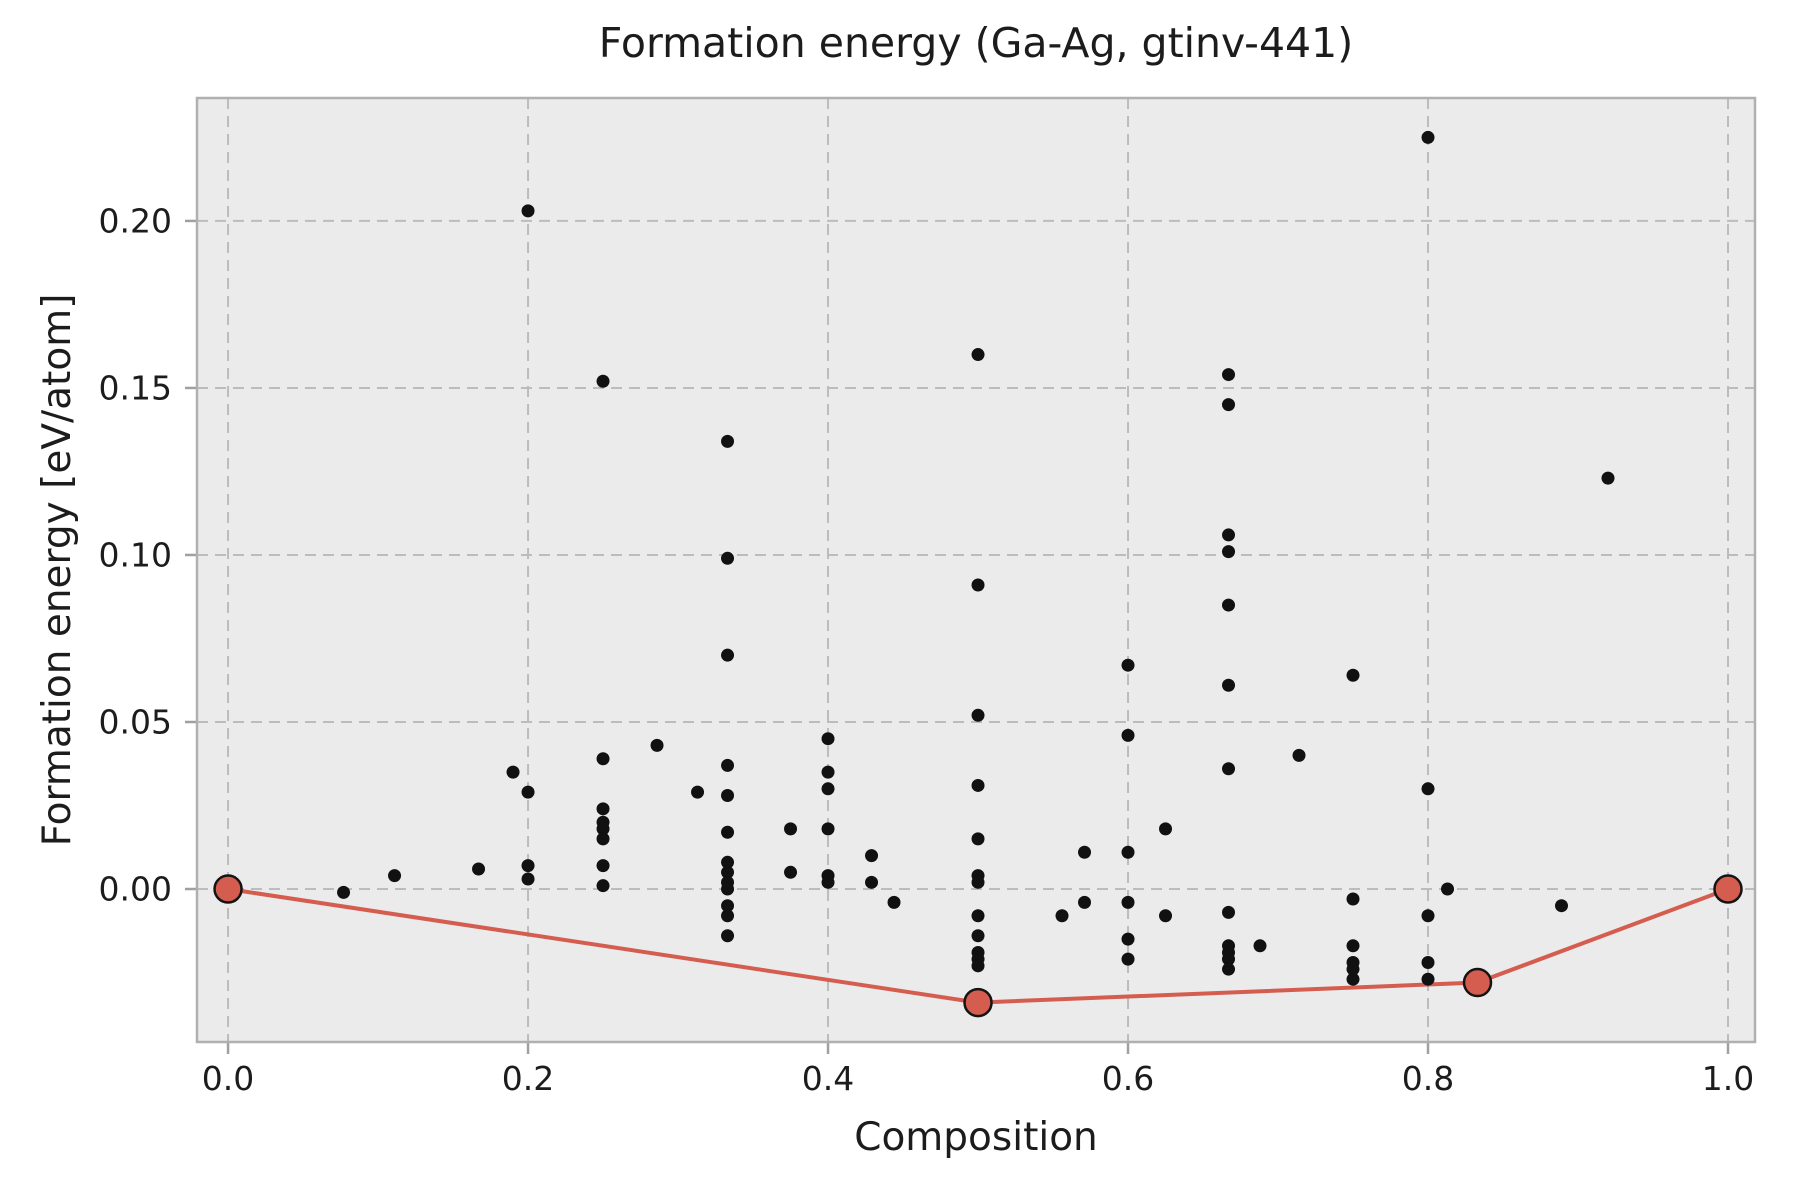 Image resolution: width=1800 pixels, height=1200 pixels. What do you see at coordinates (135, 889) in the screenshot?
I see `y-tick-label: 0.00` at bounding box center [135, 889].